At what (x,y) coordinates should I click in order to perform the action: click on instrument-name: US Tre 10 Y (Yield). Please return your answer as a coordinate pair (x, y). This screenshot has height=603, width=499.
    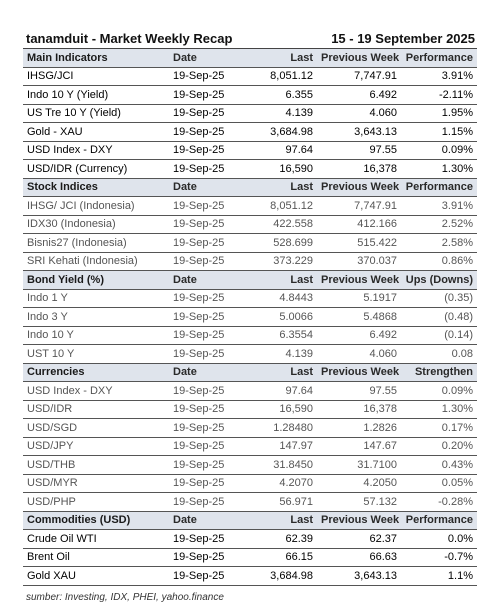
    Looking at the image, I should click on (94, 113).